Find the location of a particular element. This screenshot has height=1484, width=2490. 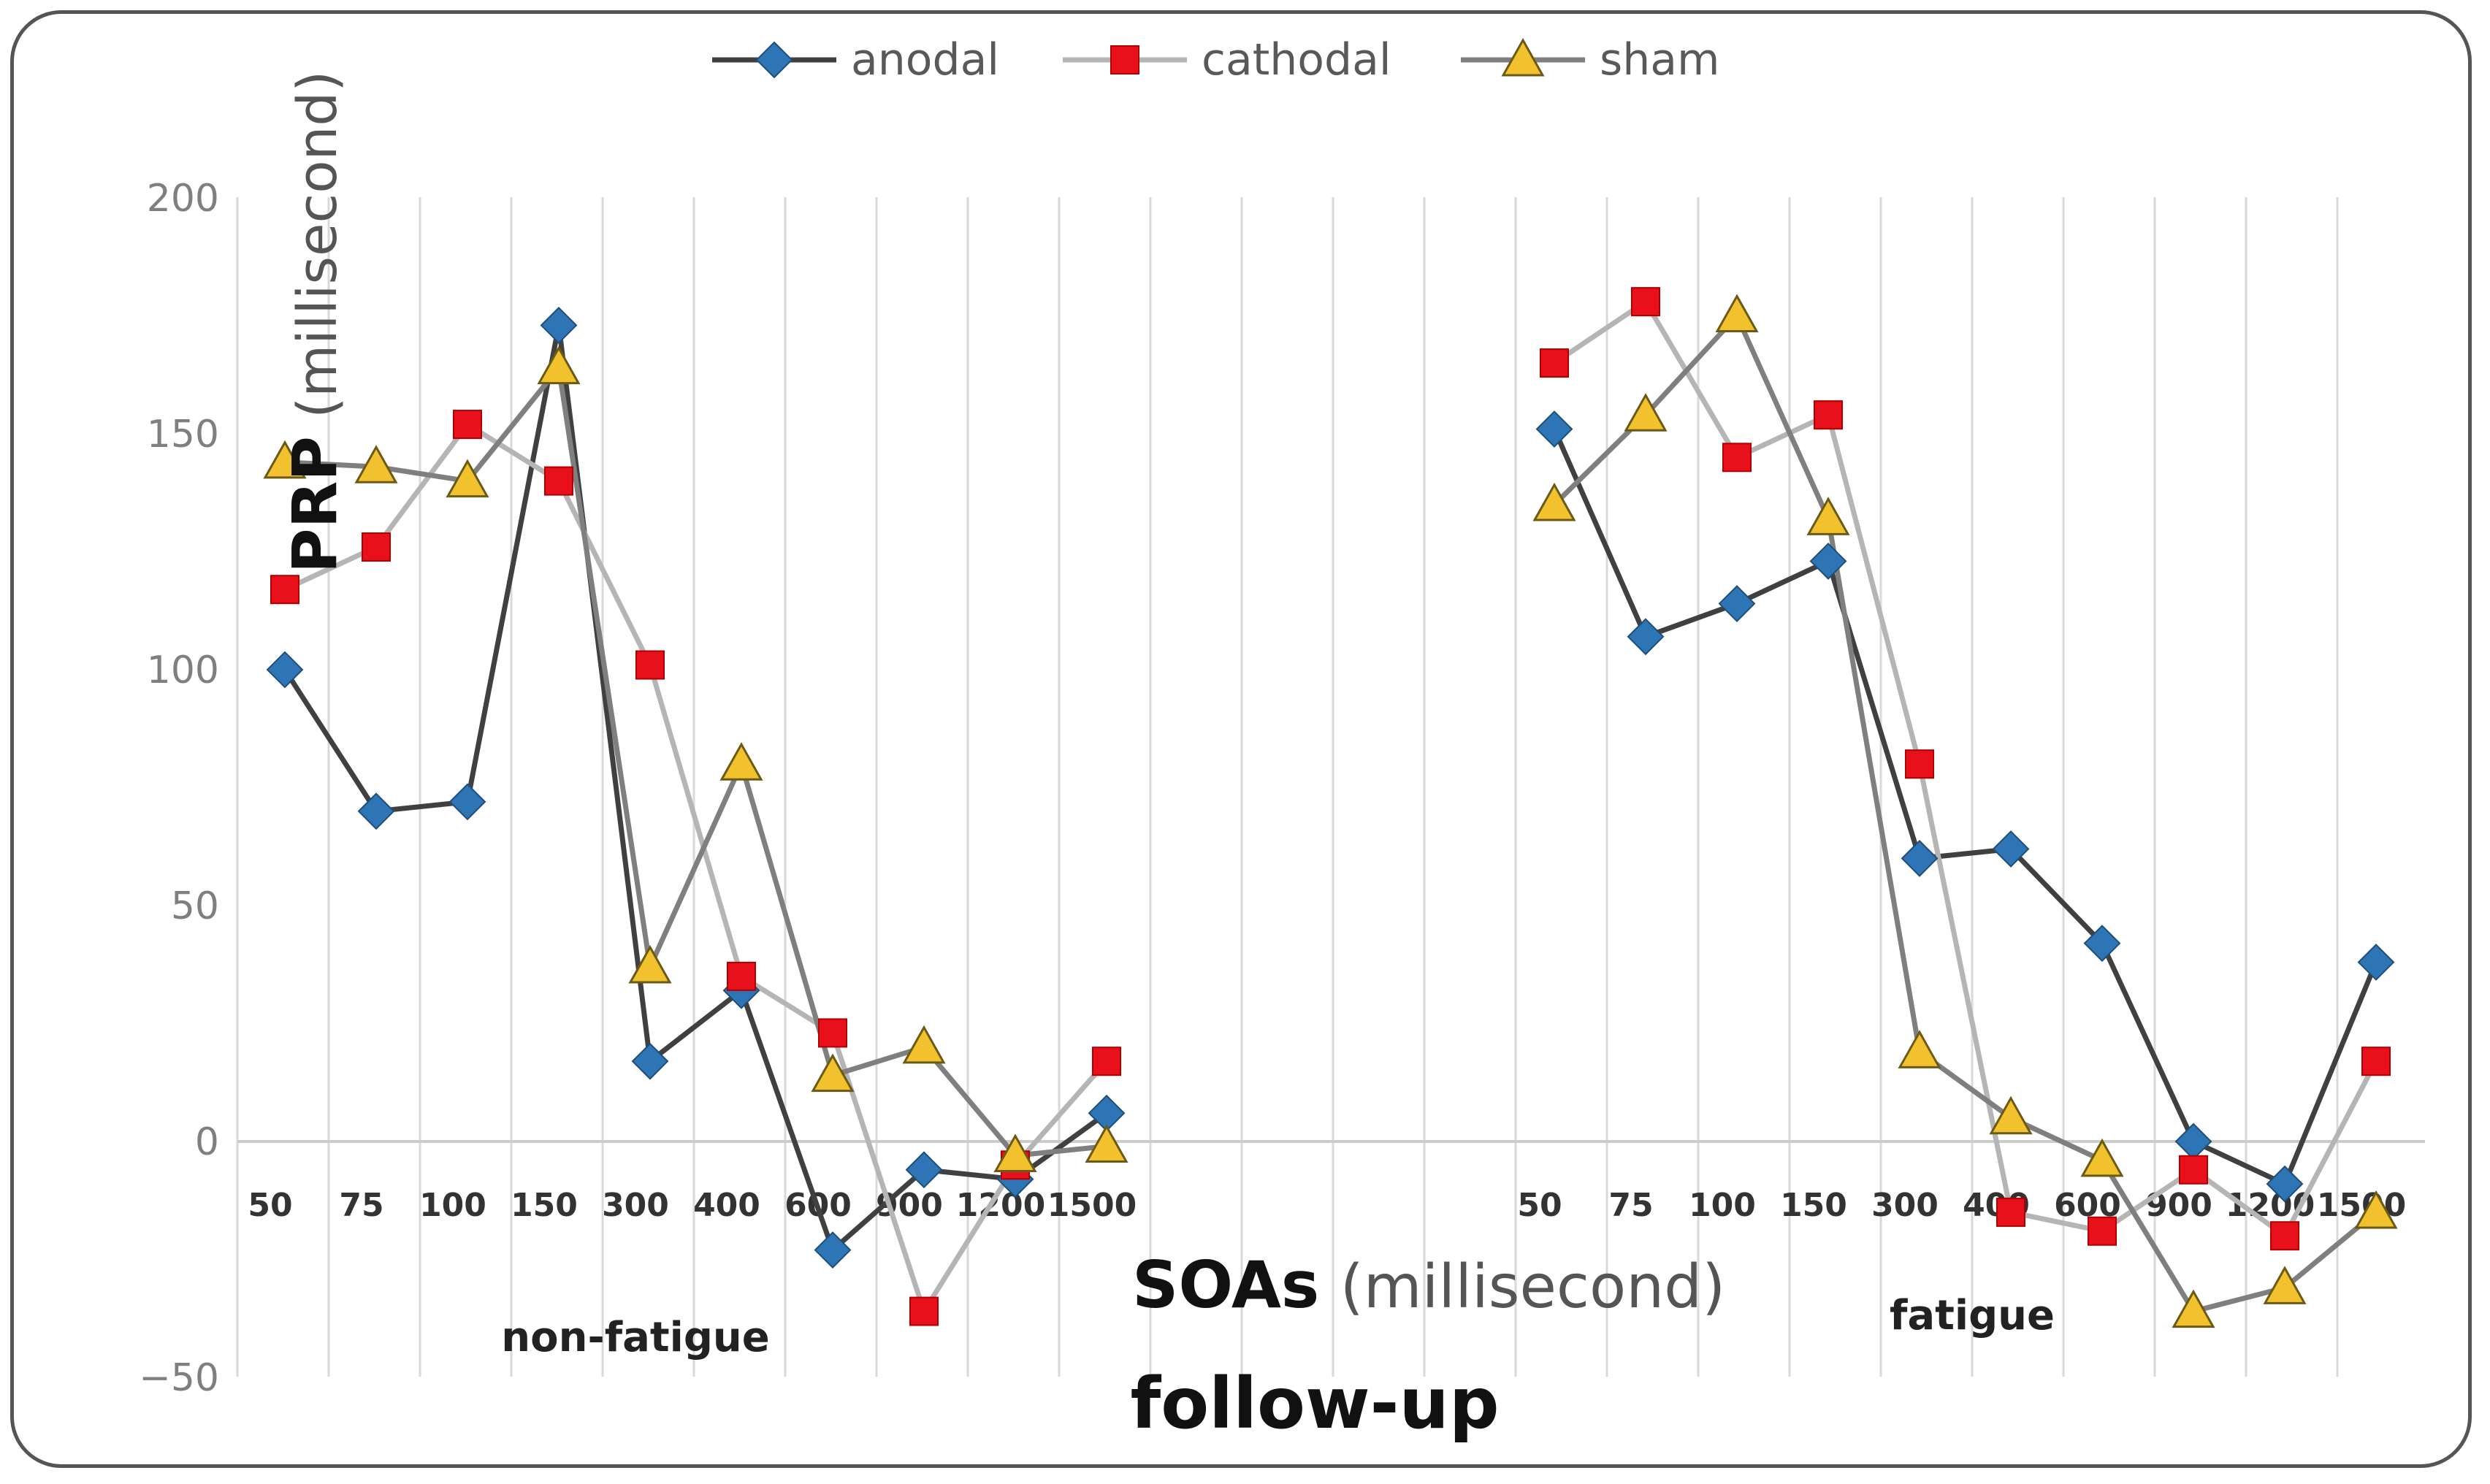

group-label-fatigue: fatigue is located at coordinates (1972, 1316).